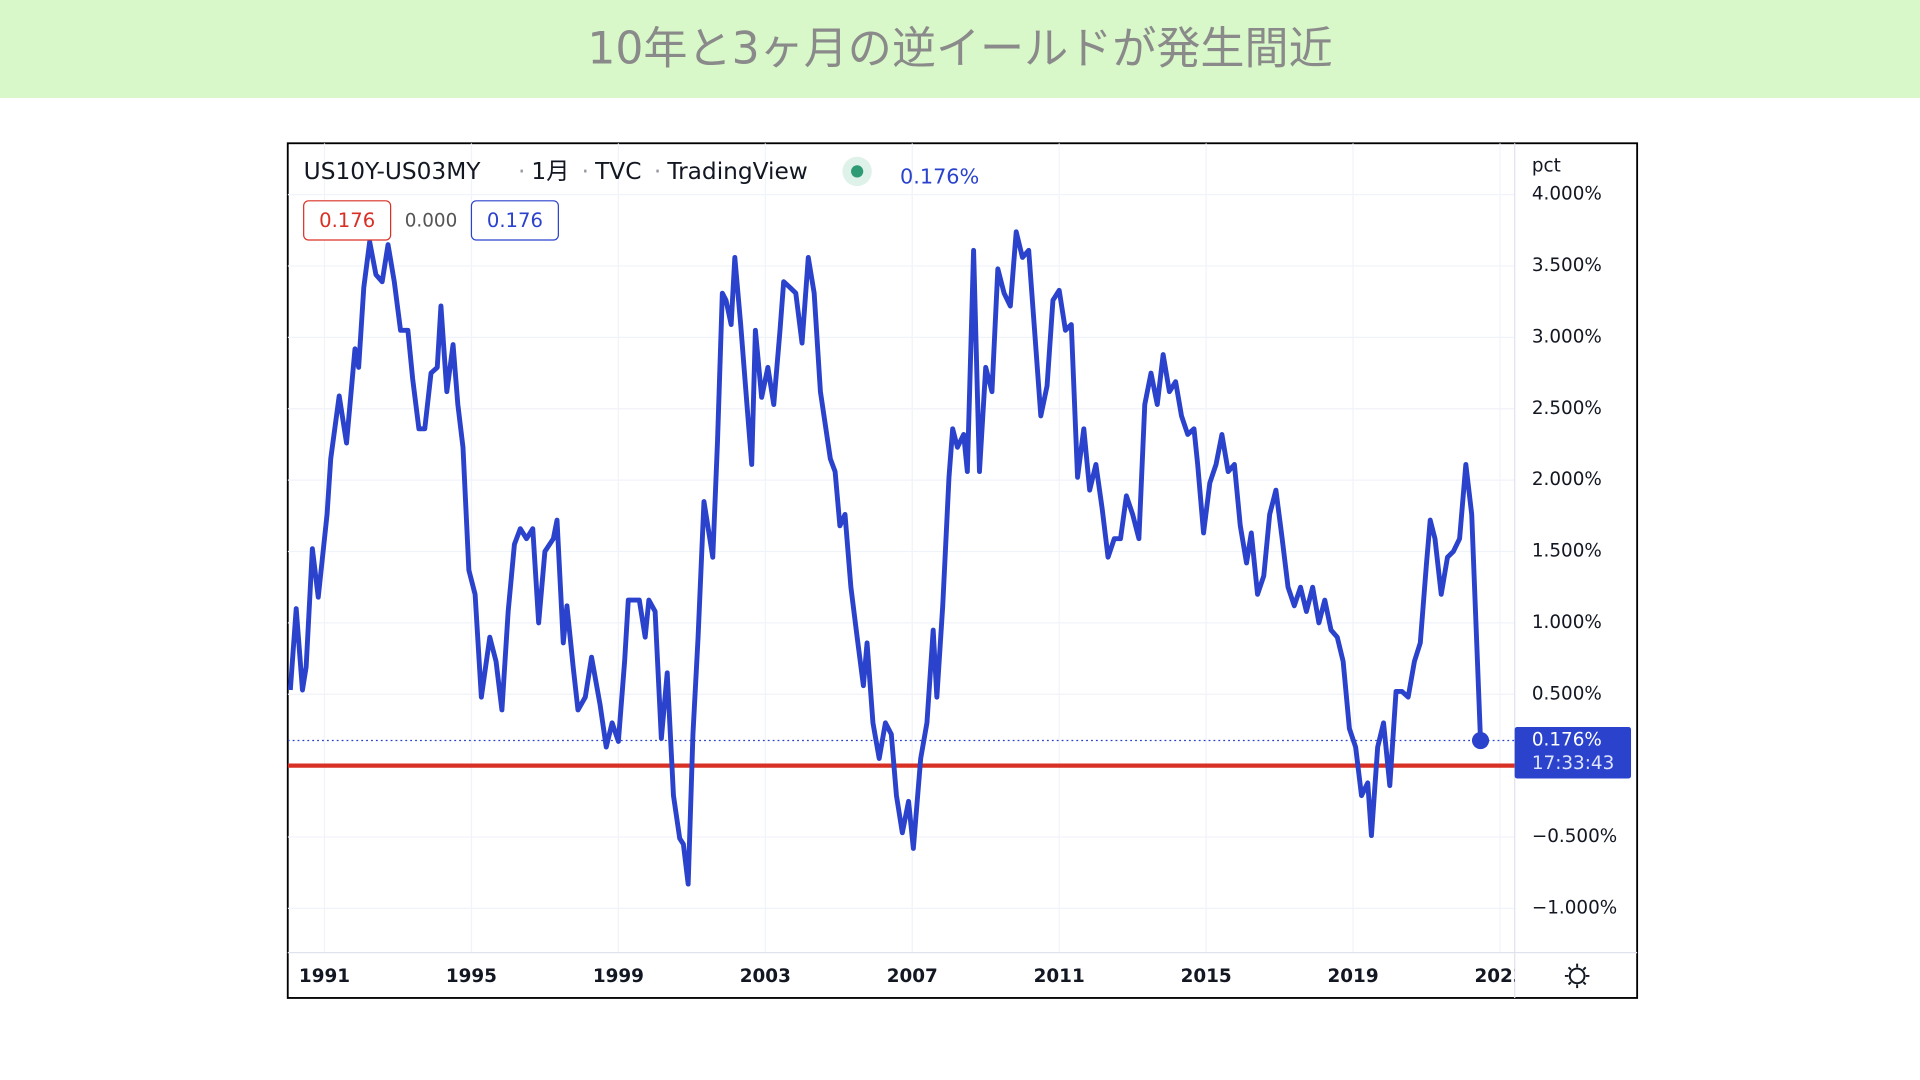  Describe the element at coordinates (617, 171) in the screenshot. I see `source: TVC` at that location.